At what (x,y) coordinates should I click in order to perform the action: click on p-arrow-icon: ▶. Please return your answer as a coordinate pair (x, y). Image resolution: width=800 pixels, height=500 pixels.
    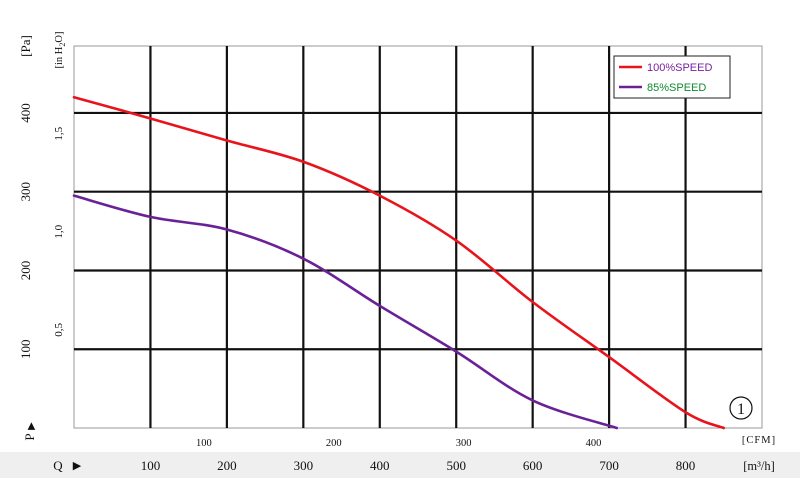
    Looking at the image, I should click on (31, 426).